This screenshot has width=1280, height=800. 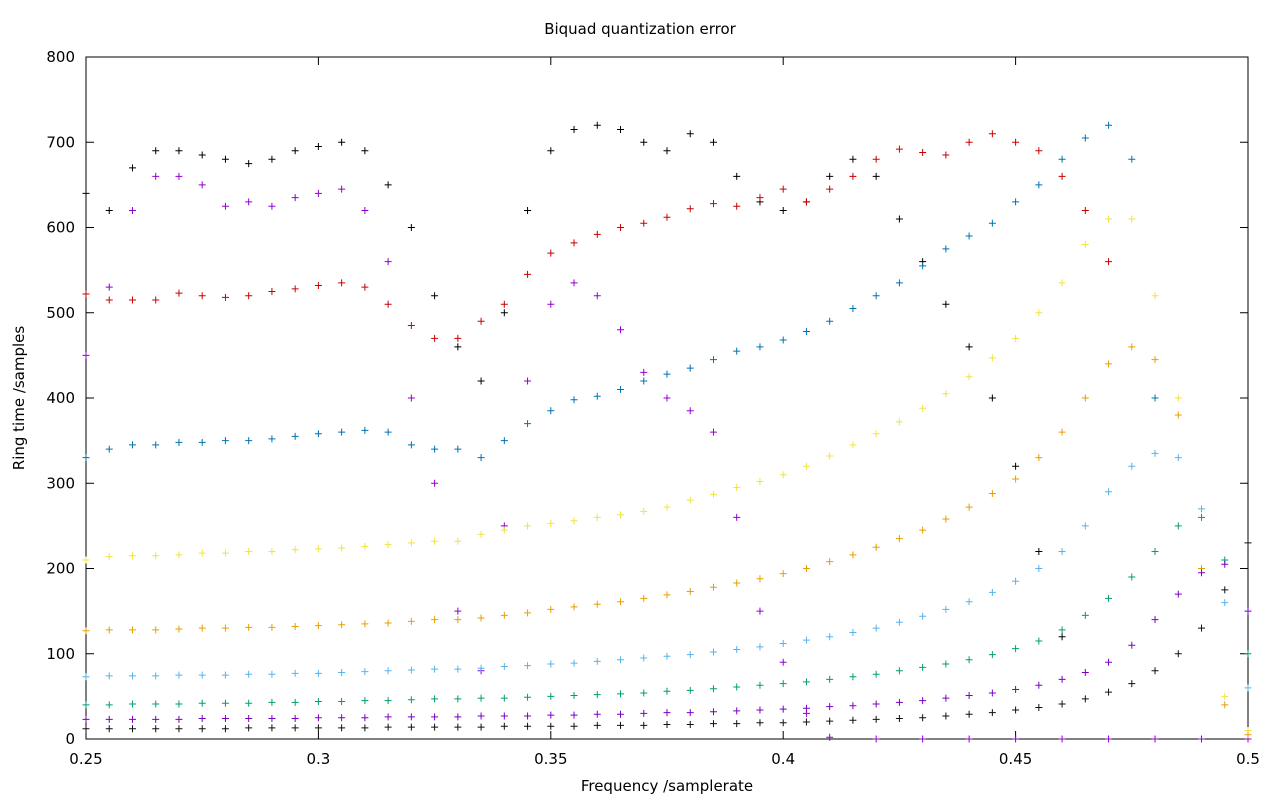 I want to click on x-tick-label: 0.5, so click(x=1248, y=759).